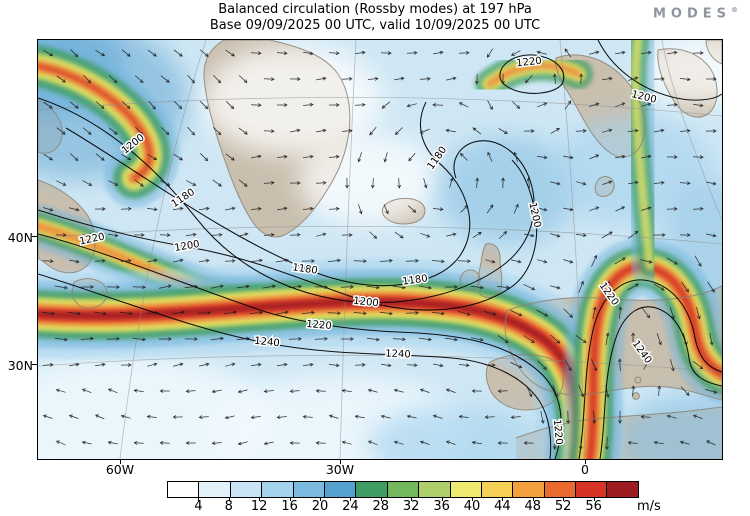  What do you see at coordinates (350, 506) in the screenshot?
I see `colorbar-tick-label: 24` at bounding box center [350, 506].